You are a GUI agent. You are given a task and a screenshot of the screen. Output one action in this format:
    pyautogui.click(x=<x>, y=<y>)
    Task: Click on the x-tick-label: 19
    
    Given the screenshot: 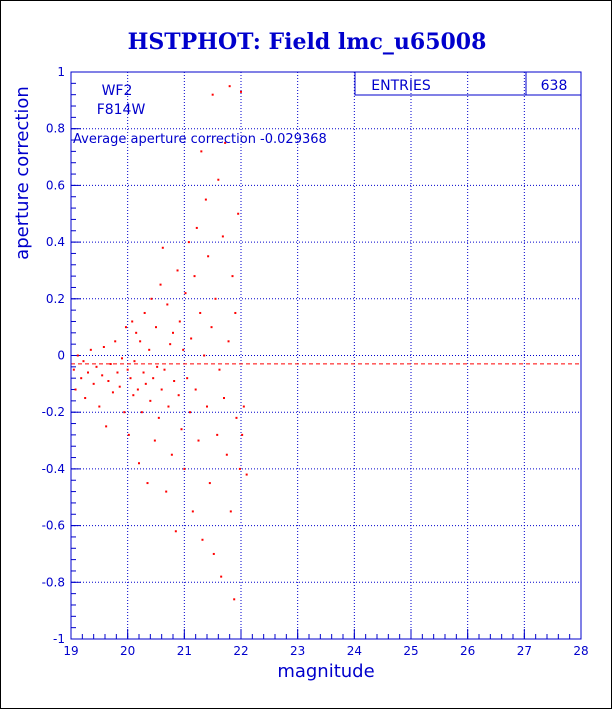 What is the action you would take?
    pyautogui.click(x=70, y=651)
    